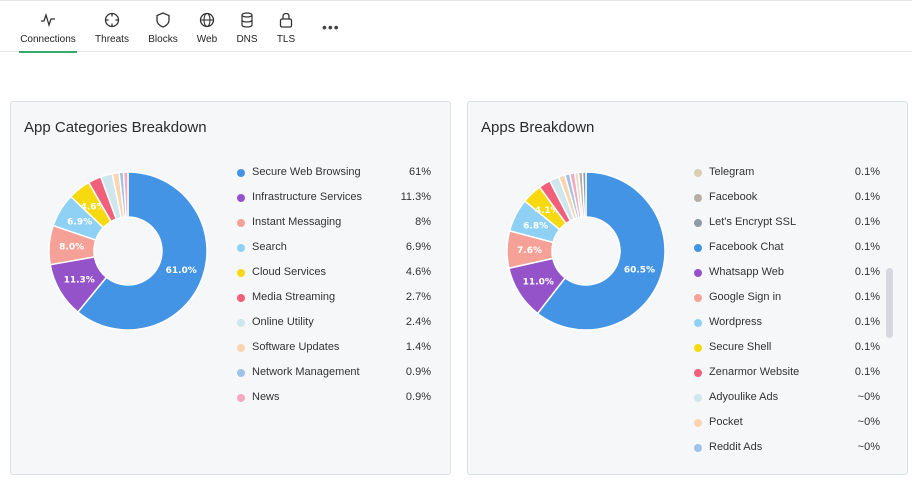 Image resolution: width=912 pixels, height=480 pixels. Describe the element at coordinates (247, 20) in the screenshot. I see `database-icon` at that location.